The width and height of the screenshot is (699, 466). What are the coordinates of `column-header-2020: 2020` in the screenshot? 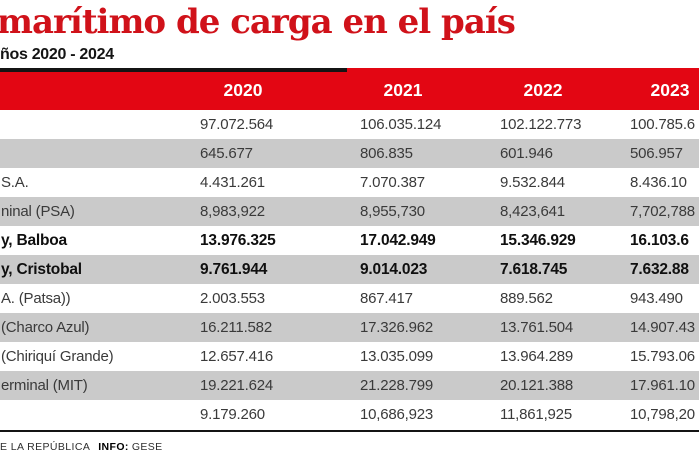 It's located at (243, 90).